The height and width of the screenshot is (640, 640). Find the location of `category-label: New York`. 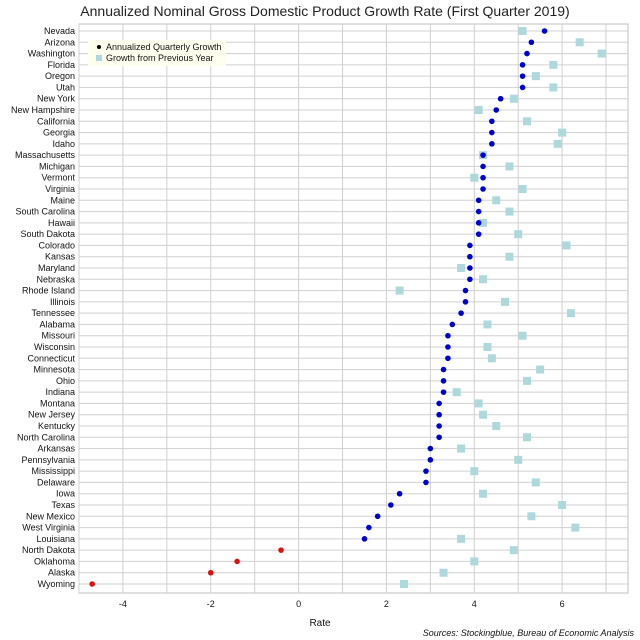

category-label: New York is located at coordinates (56, 99).